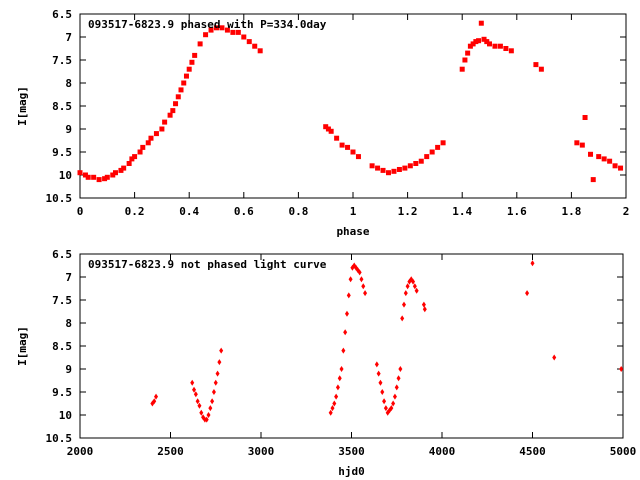 This screenshot has height=480, width=640. Describe the element at coordinates (207, 24) in the screenshot. I see `plot-title: 093517-6823.9 phased with P=334.0day` at that location.